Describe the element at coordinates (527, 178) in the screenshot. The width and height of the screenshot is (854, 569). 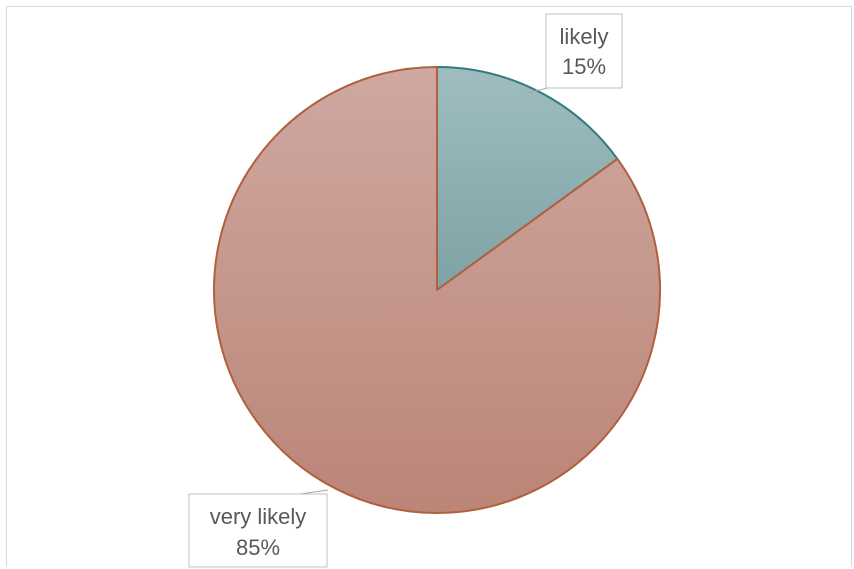
I see `pie-slice-likely` at that location.